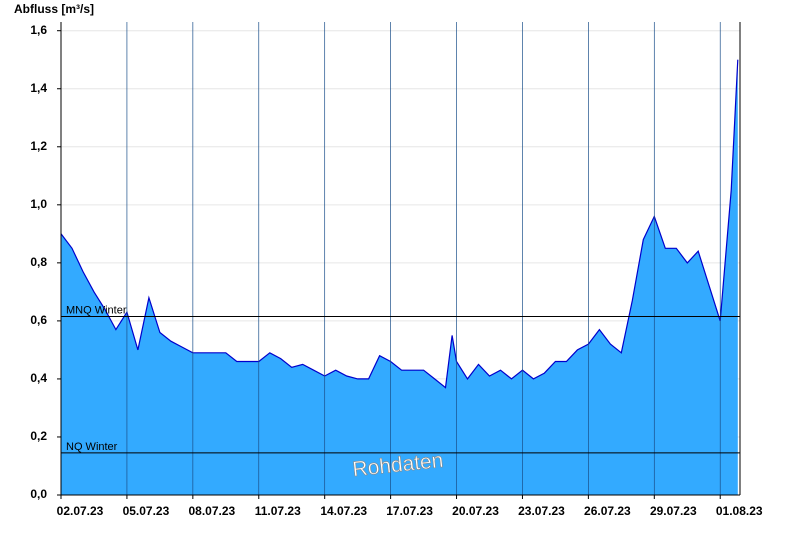 The height and width of the screenshot is (550, 800). What do you see at coordinates (38, 204) in the screenshot?
I see `y-tick-label: 1,0` at bounding box center [38, 204].